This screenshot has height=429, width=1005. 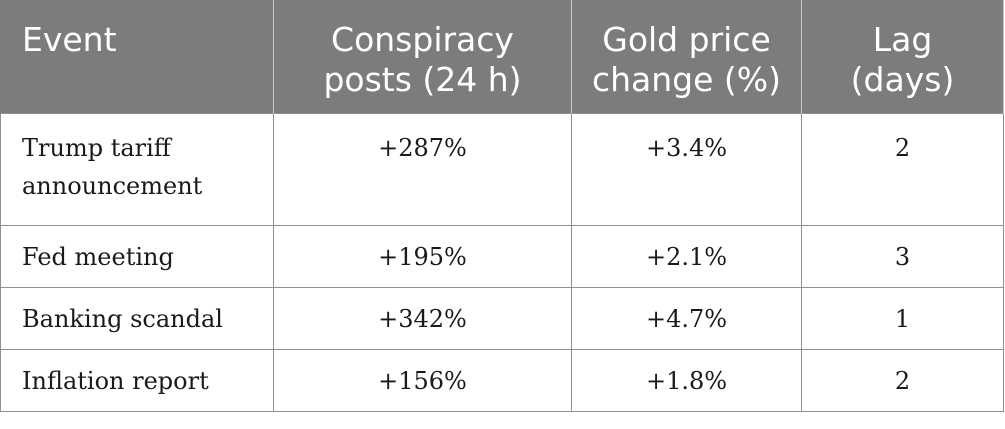 I want to click on cell-posts: +156%, so click(x=422, y=380).